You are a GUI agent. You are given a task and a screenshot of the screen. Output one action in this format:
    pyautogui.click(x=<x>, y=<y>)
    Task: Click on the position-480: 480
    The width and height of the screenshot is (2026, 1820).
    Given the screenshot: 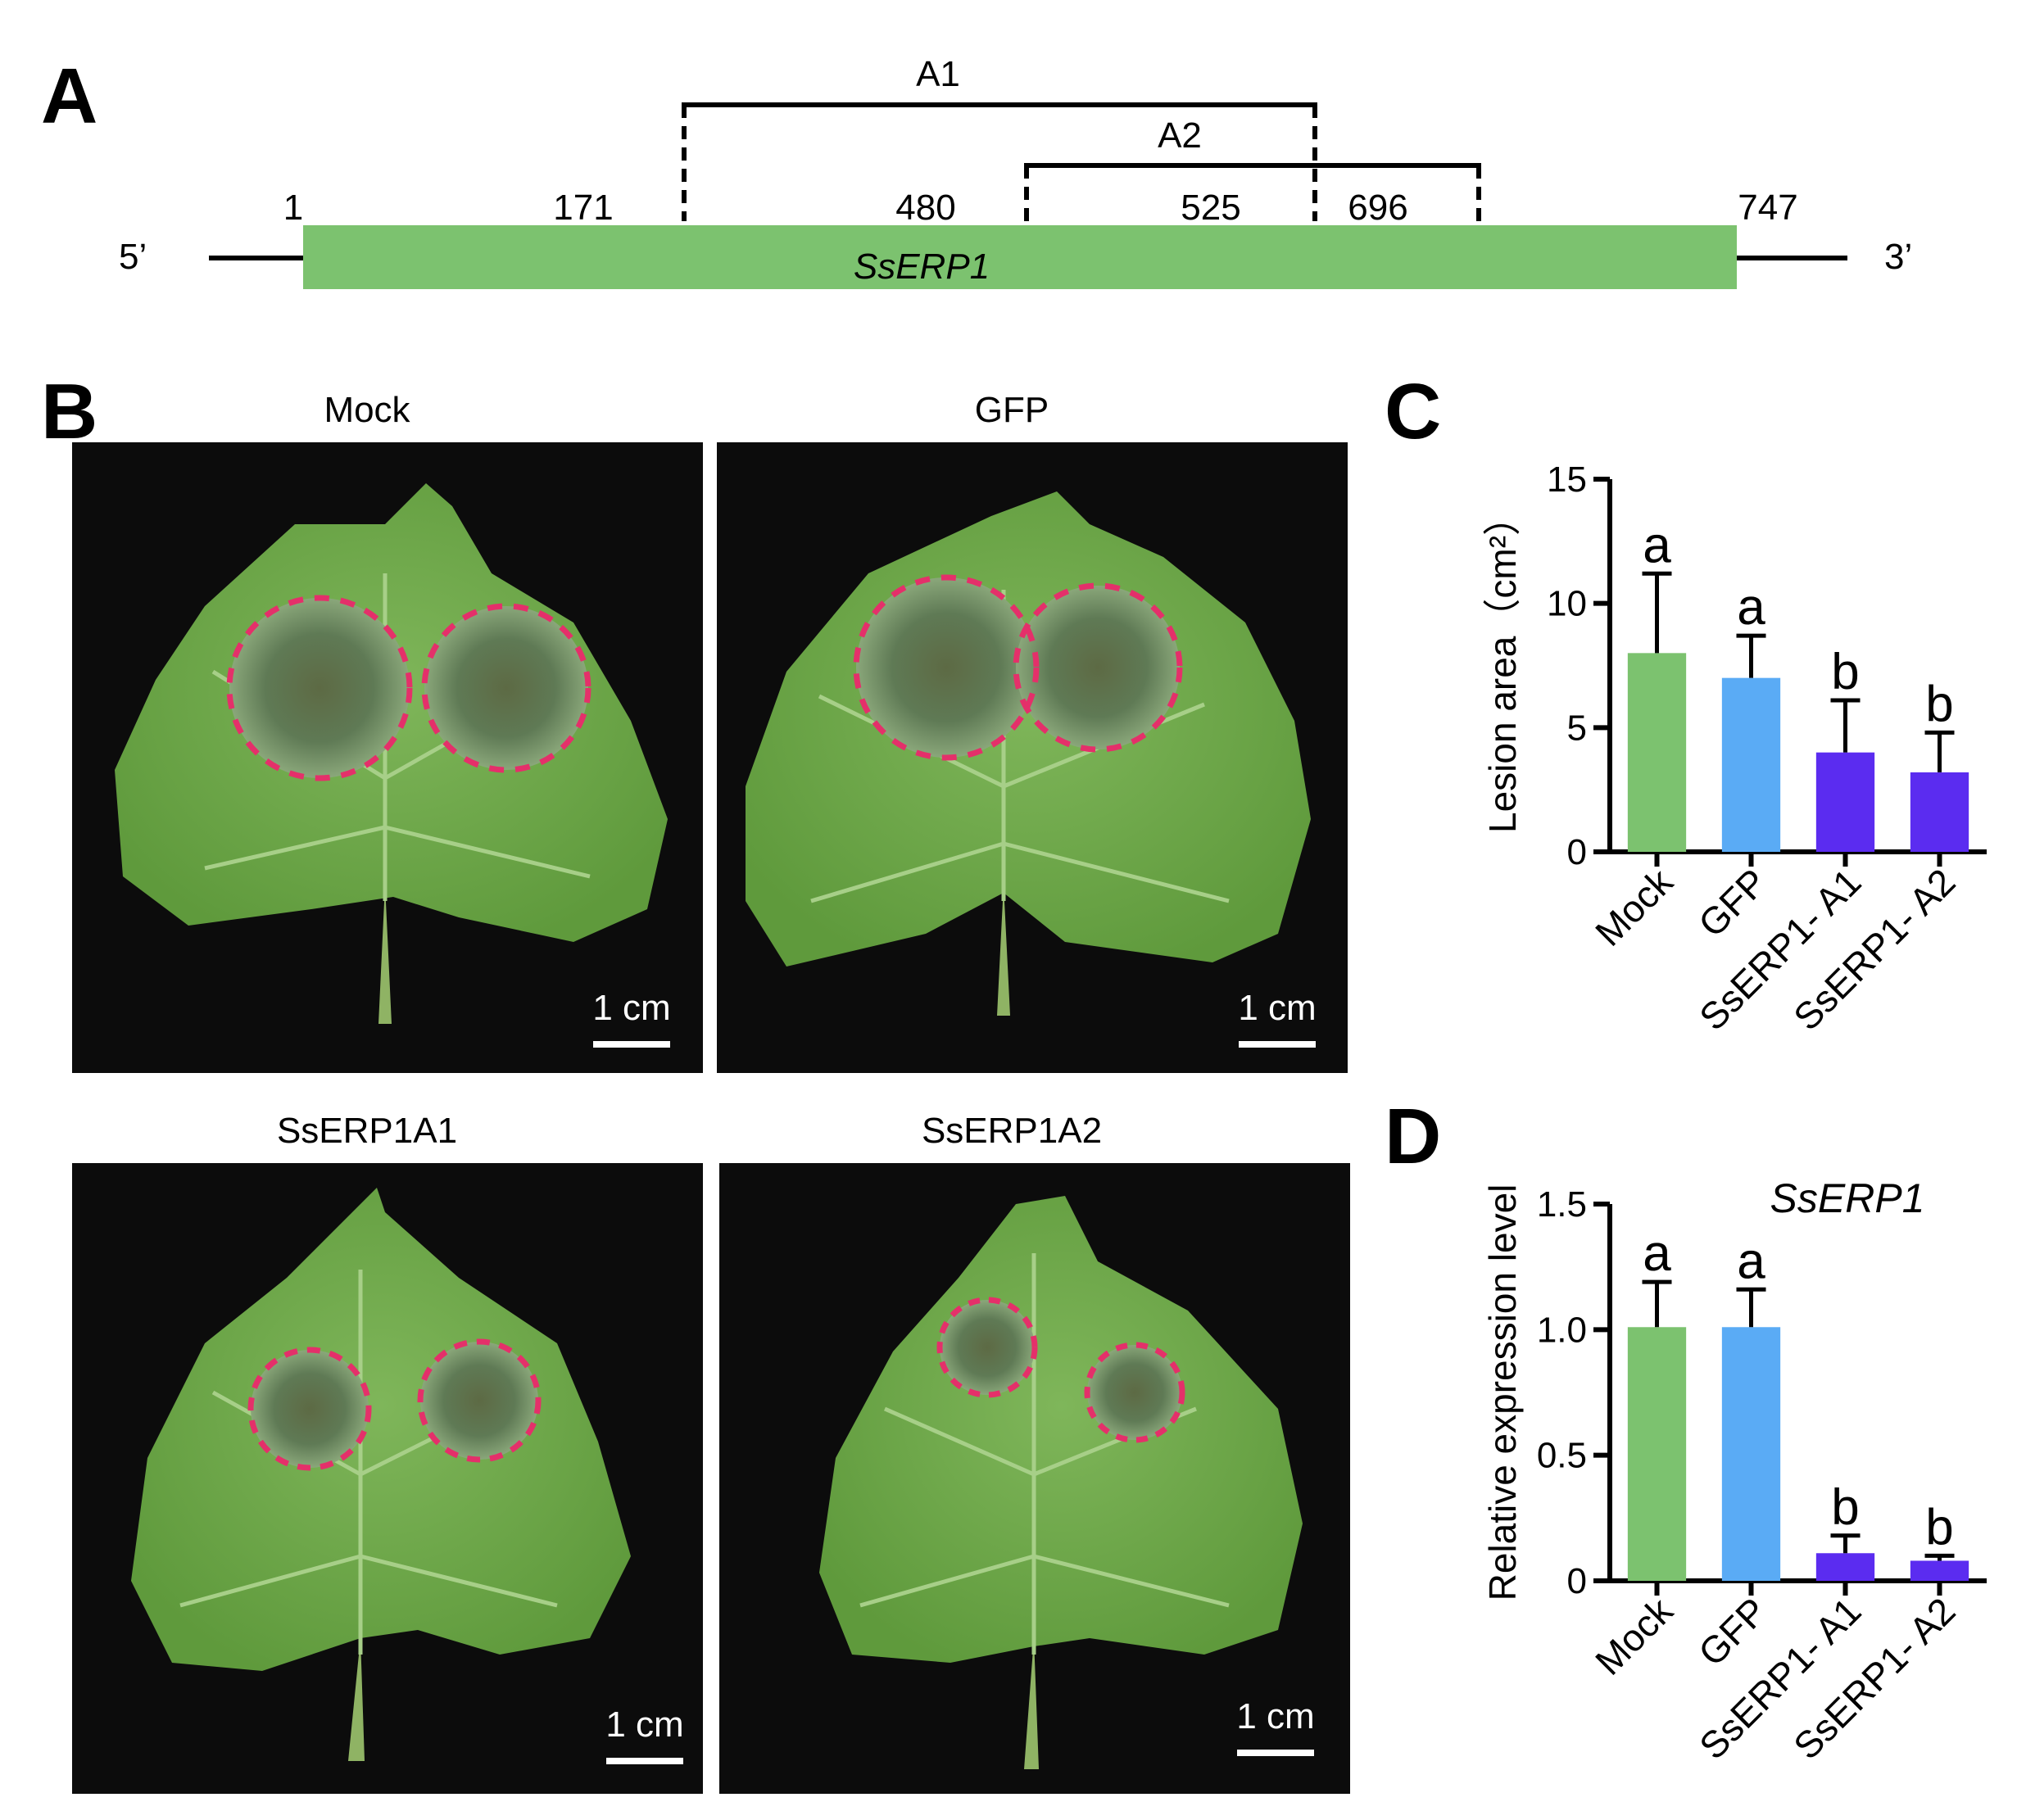 What is the action you would take?
    pyautogui.click(x=925, y=208)
    